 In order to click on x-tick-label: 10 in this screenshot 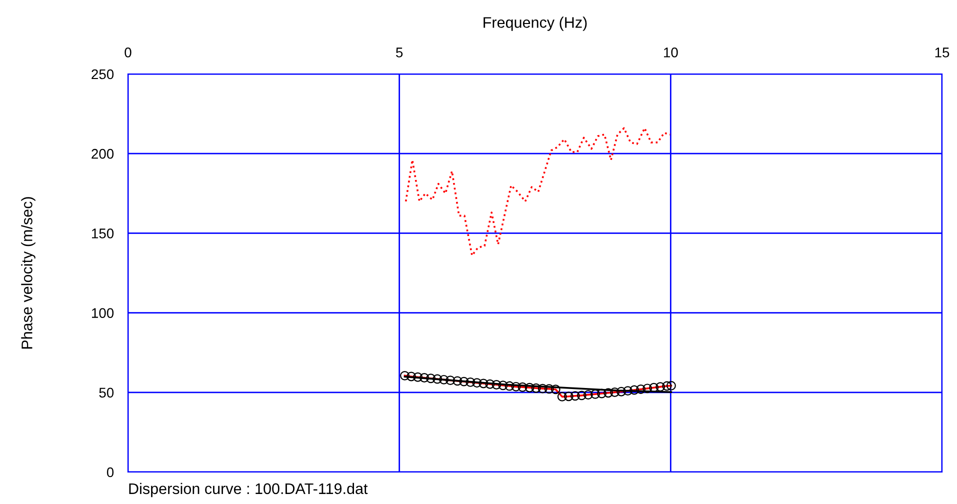, I will do `click(671, 53)`.